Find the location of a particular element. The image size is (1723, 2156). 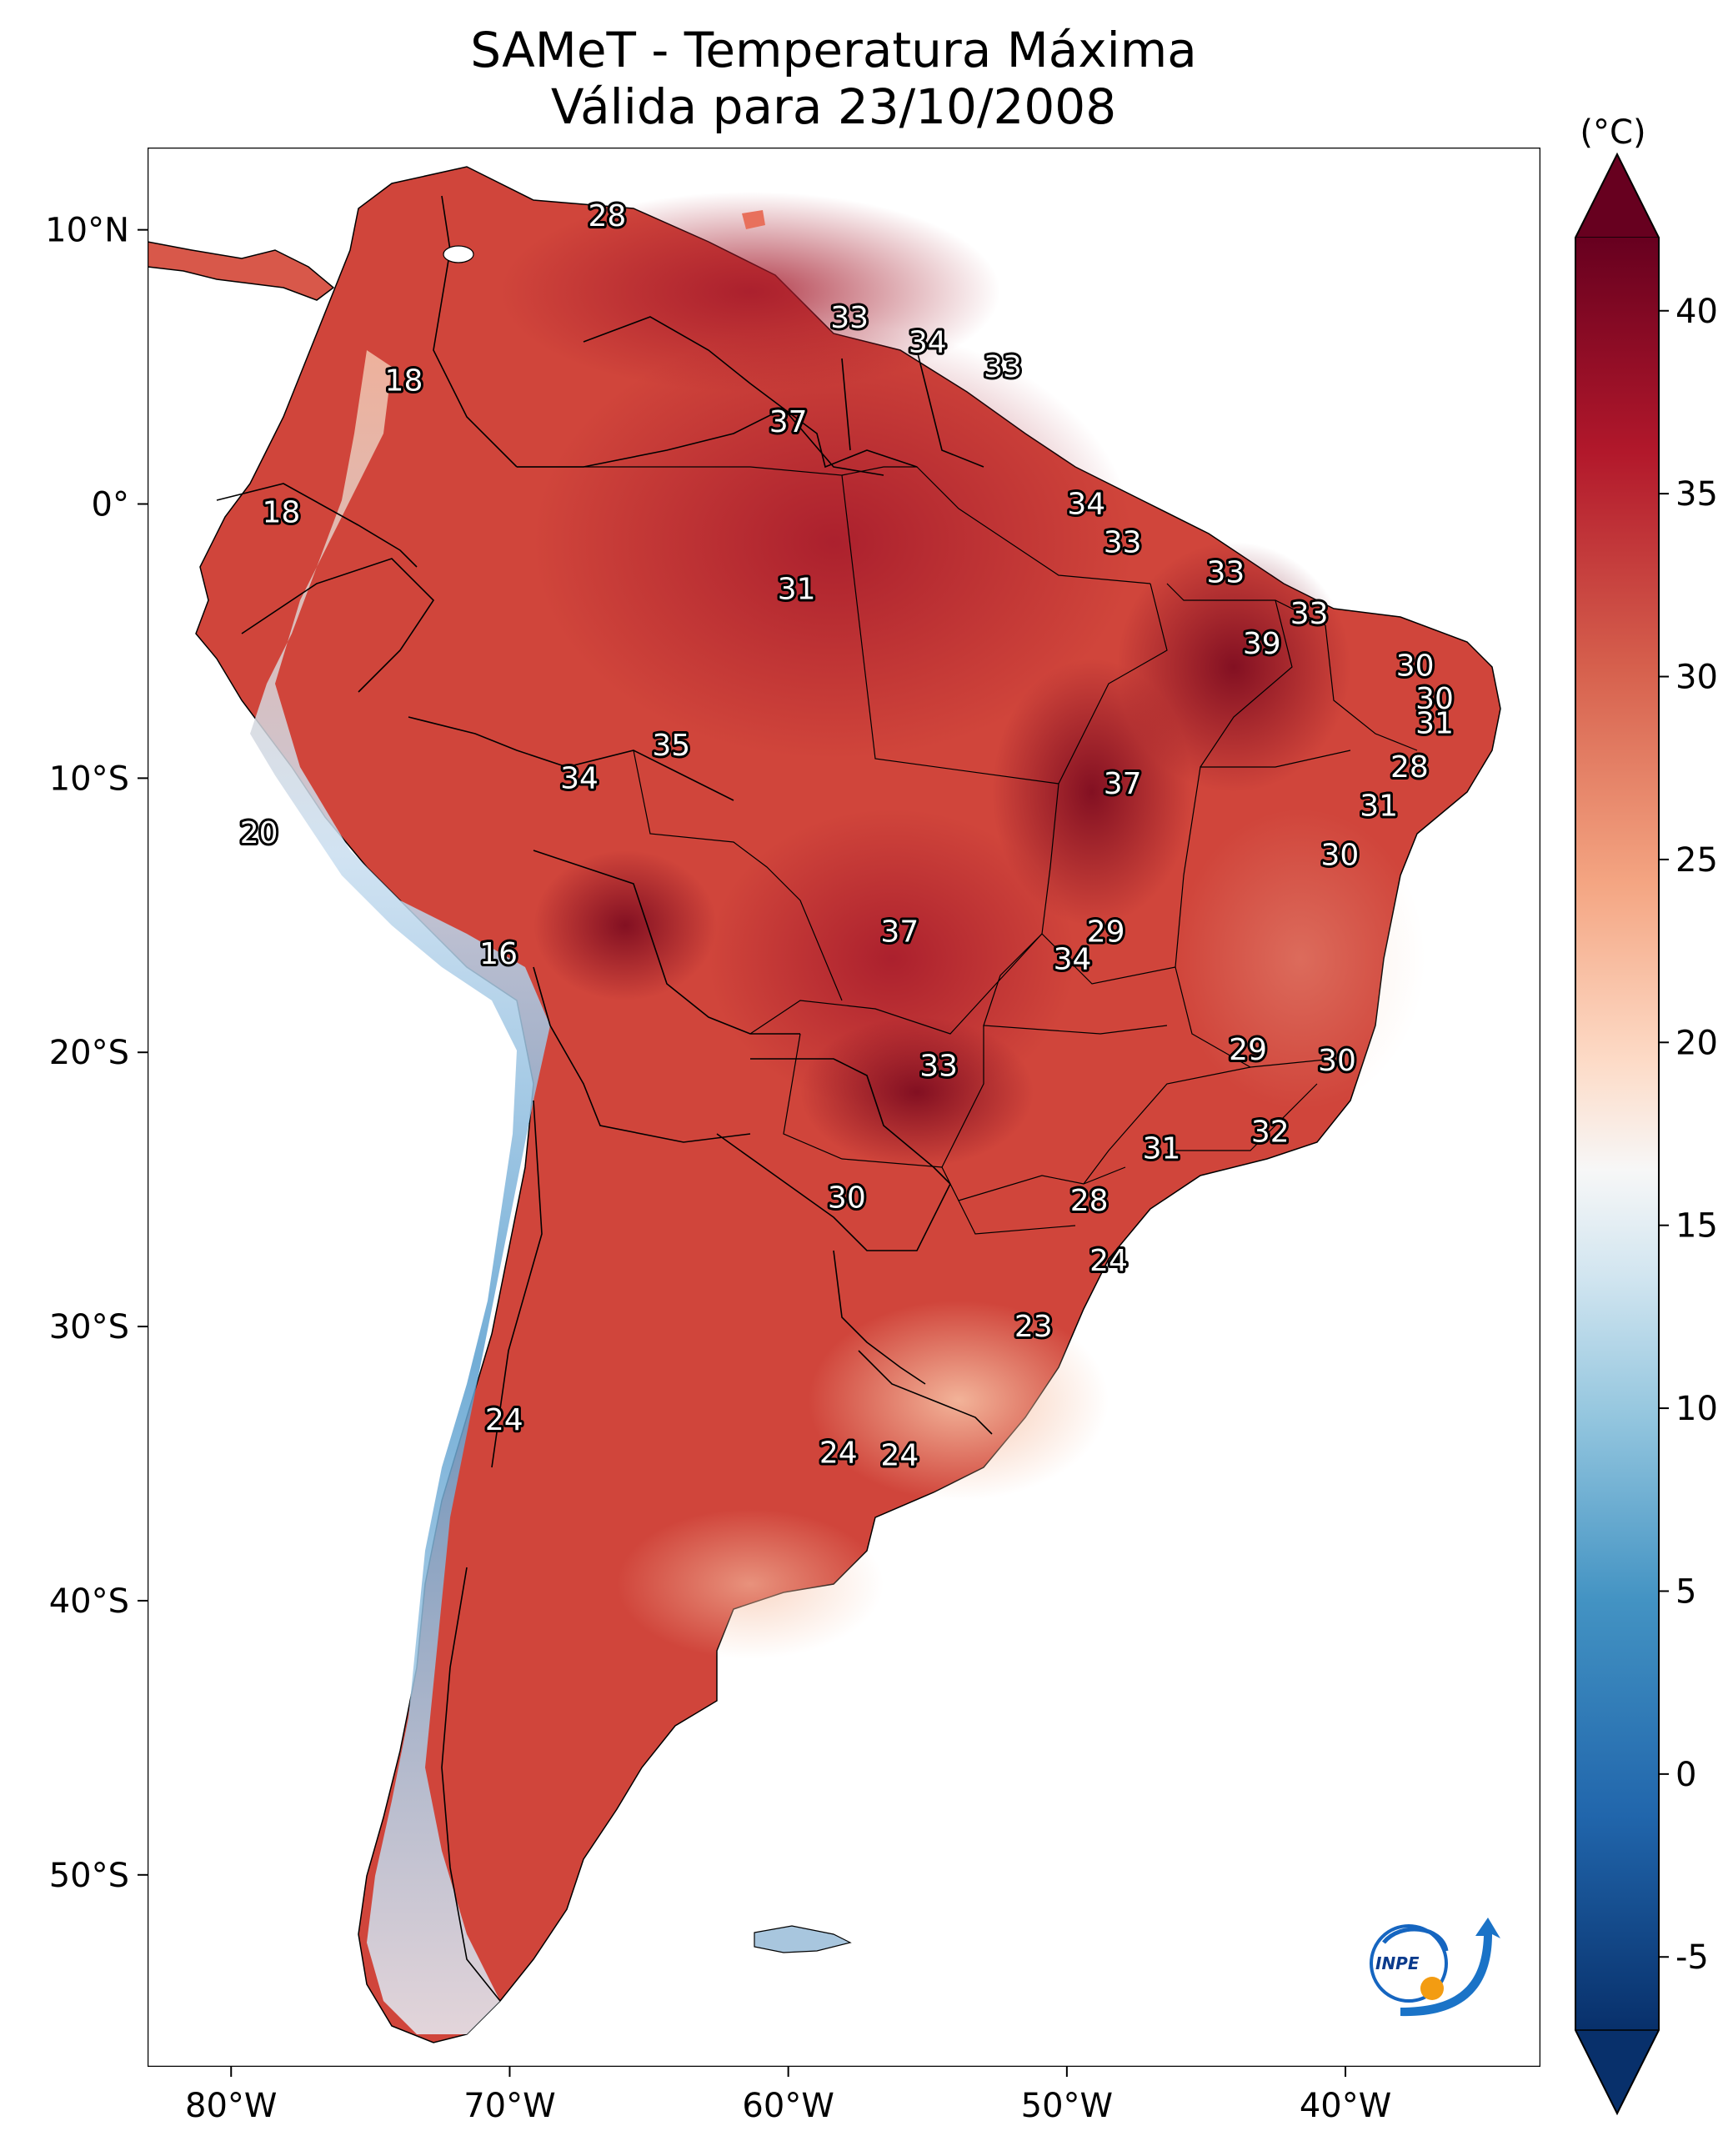

colorbar: (°C) 40 35 30 25 20 15 10 5 0 -5 is located at coordinates (1646, 1114).